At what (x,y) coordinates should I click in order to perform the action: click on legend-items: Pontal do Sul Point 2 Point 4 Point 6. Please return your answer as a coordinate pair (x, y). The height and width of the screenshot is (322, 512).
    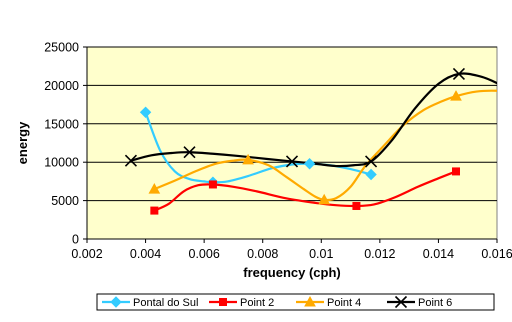
    Looking at the image, I should click on (277, 302).